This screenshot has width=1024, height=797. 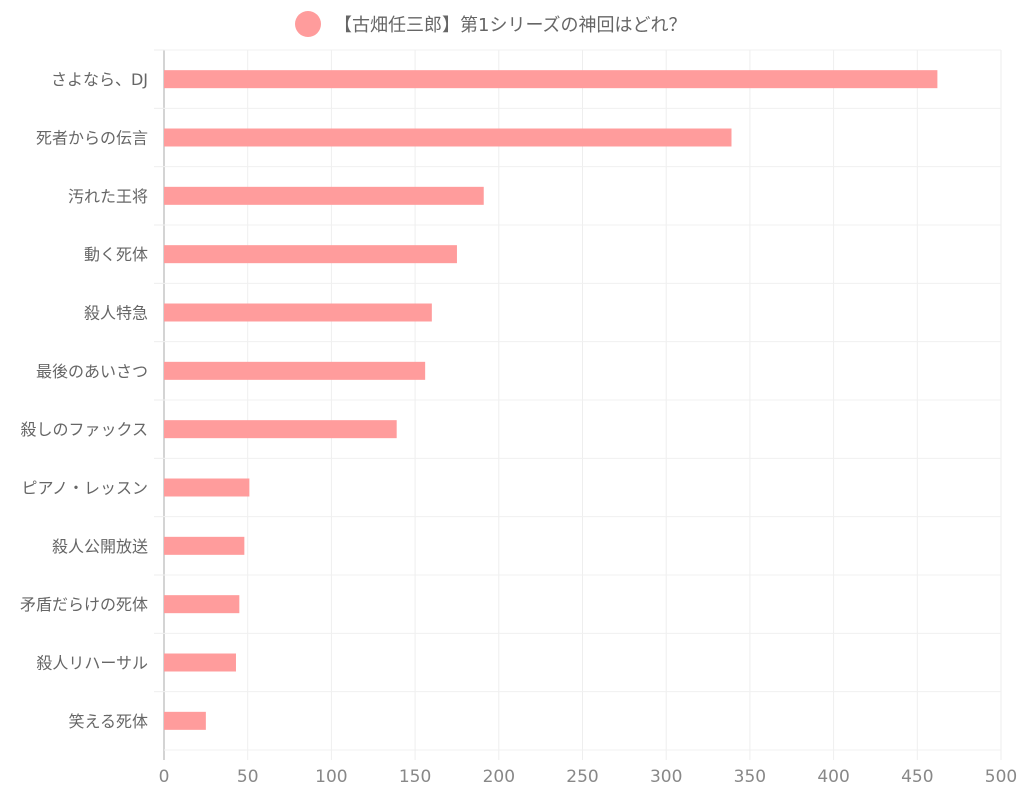 What do you see at coordinates (666, 777) in the screenshot?
I see `x-tick-label: 300` at bounding box center [666, 777].